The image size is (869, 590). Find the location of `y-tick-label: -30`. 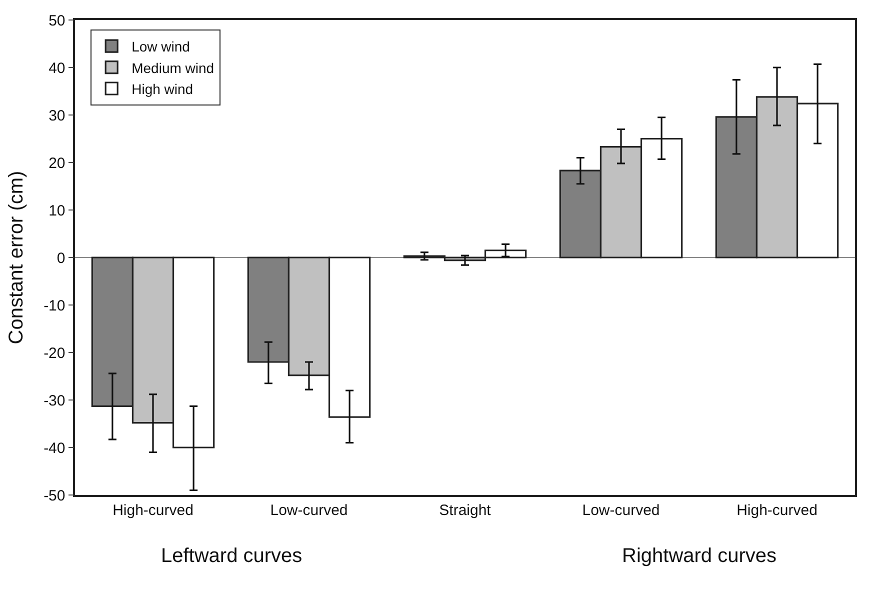

y-tick-label: -30 is located at coordinates (55, 401).